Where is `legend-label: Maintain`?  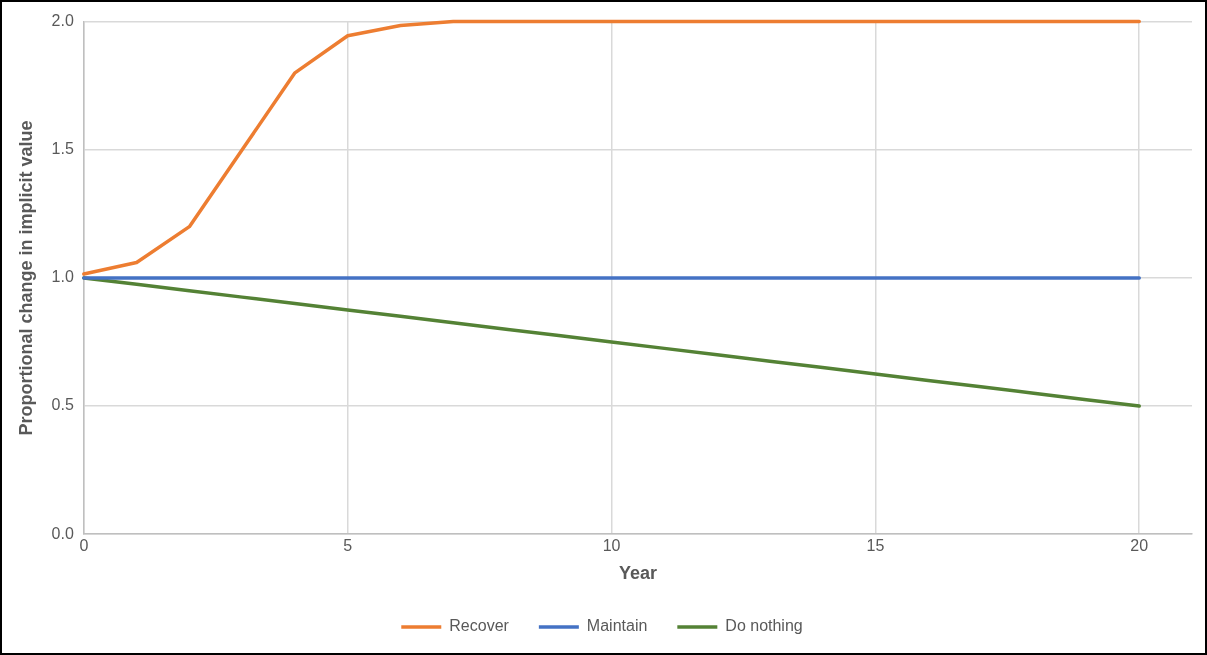
legend-label: Maintain is located at coordinates (617, 626).